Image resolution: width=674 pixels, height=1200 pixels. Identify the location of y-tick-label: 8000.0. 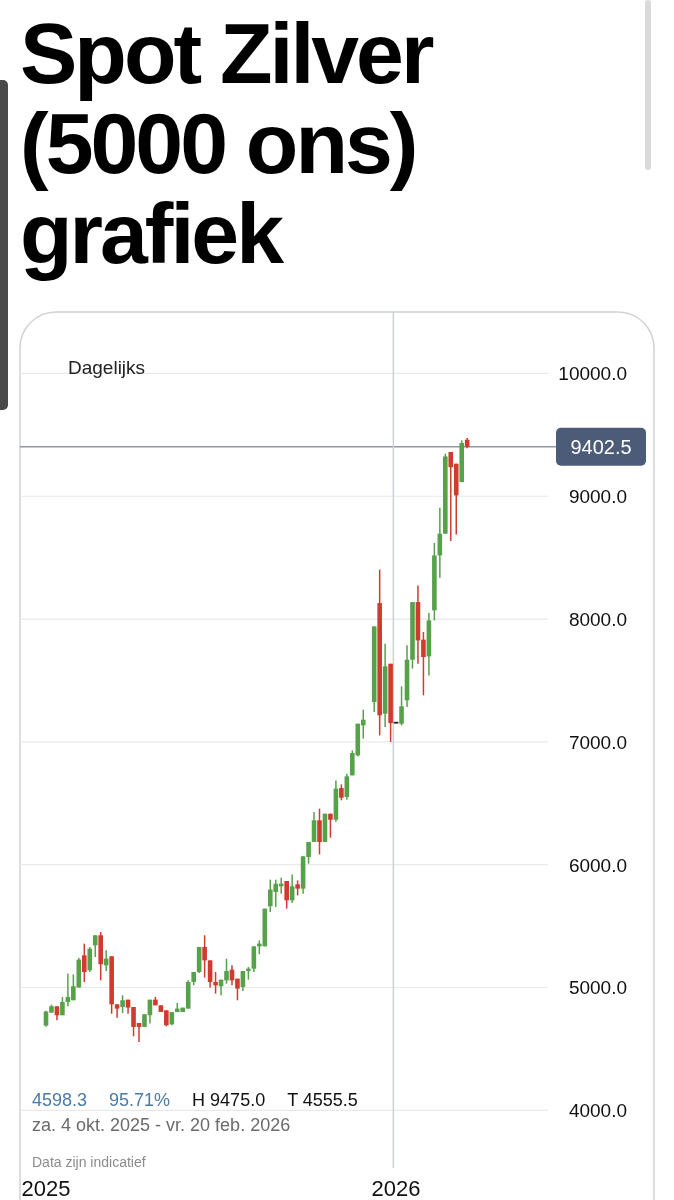
(597, 620).